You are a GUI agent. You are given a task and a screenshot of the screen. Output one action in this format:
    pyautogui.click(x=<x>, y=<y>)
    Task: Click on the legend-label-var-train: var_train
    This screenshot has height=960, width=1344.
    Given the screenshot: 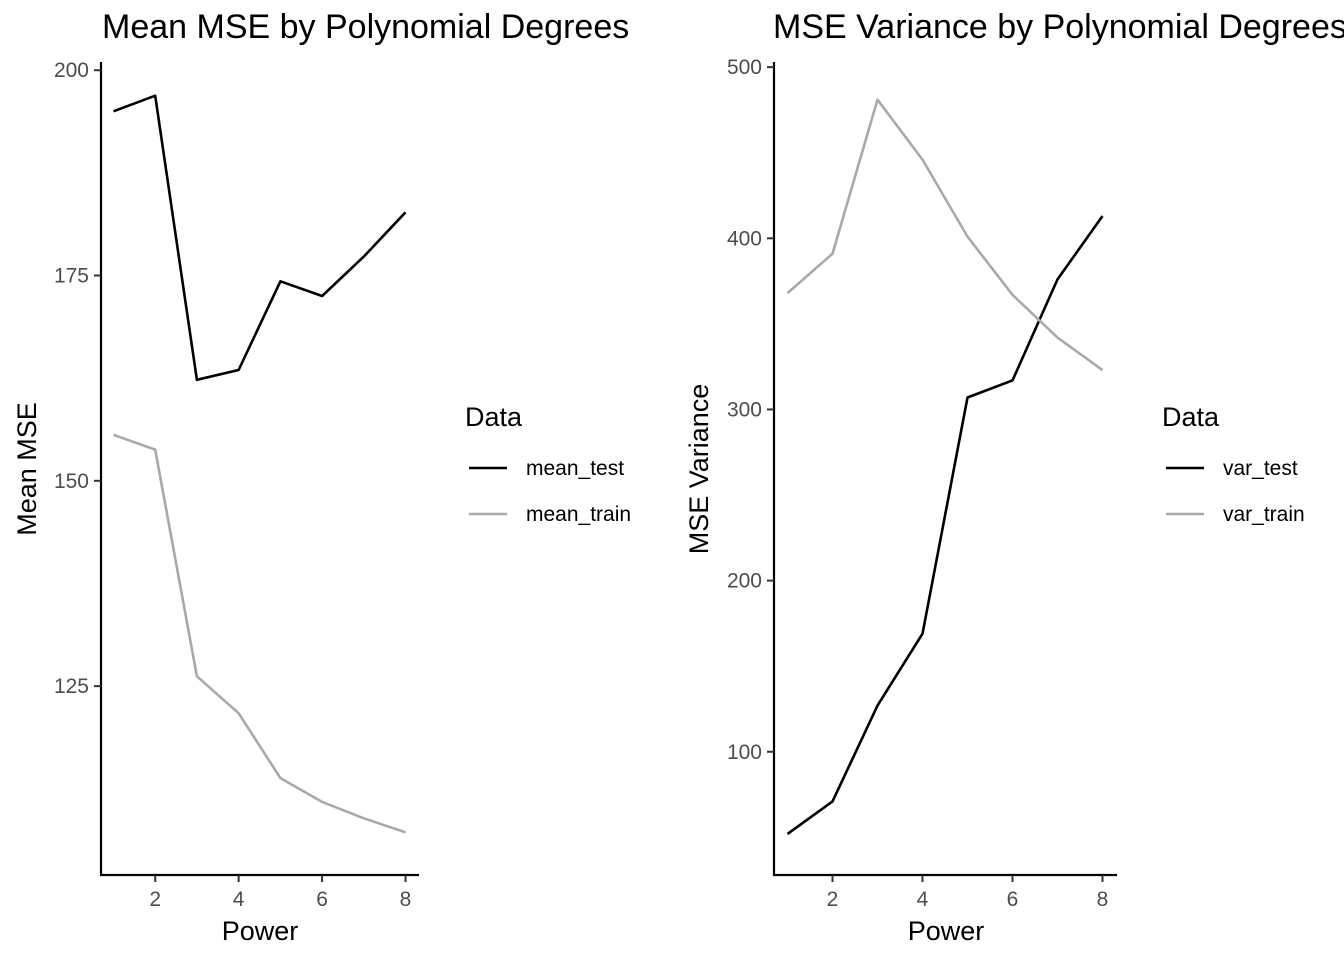 What is the action you would take?
    pyautogui.click(x=1264, y=514)
    